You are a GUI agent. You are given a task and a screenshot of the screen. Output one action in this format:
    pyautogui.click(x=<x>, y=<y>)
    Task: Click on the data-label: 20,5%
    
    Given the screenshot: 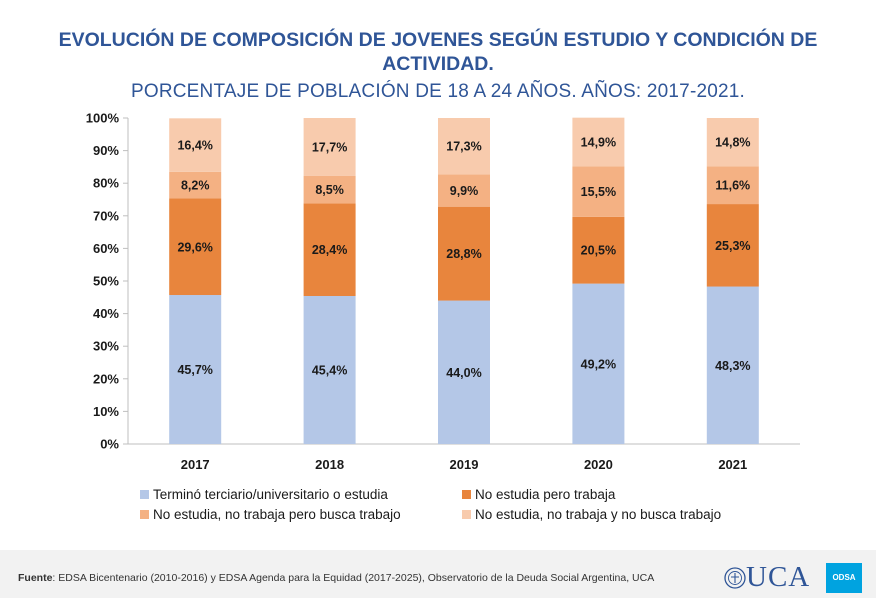 What is the action you would take?
    pyautogui.click(x=598, y=251)
    